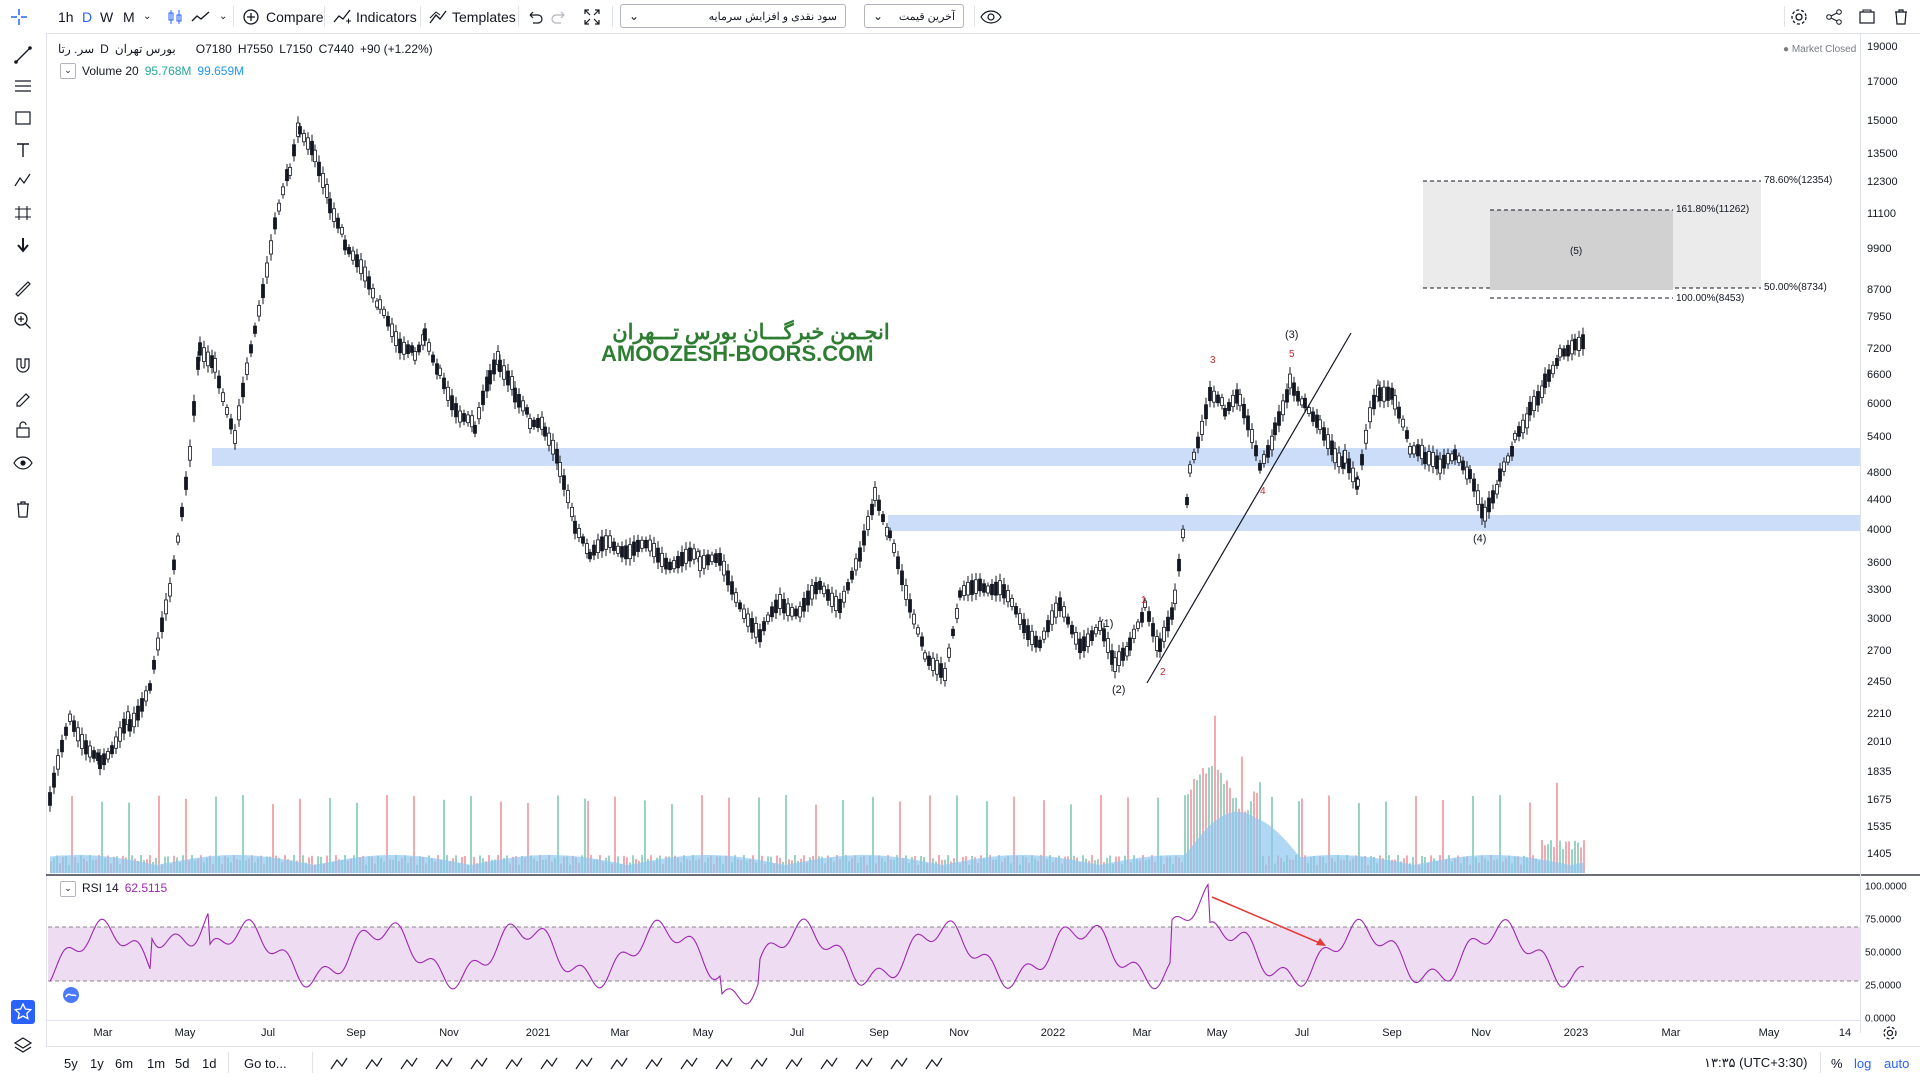 Image resolution: width=1920 pixels, height=1081 pixels. What do you see at coordinates (724, 1064) in the screenshot?
I see `grid-icon` at bounding box center [724, 1064].